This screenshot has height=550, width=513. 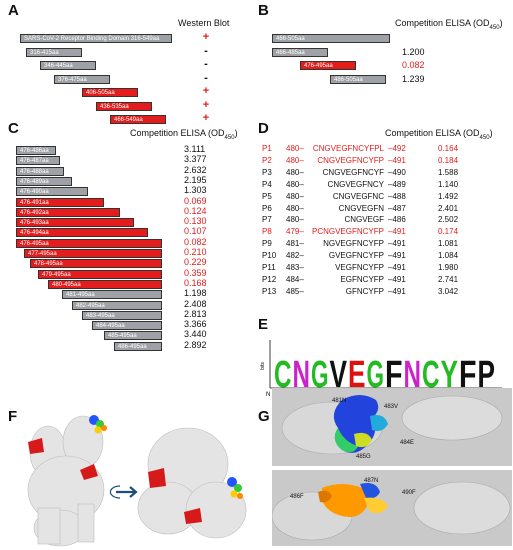 I want to click on peptide-id: P1, so click(x=267, y=148).